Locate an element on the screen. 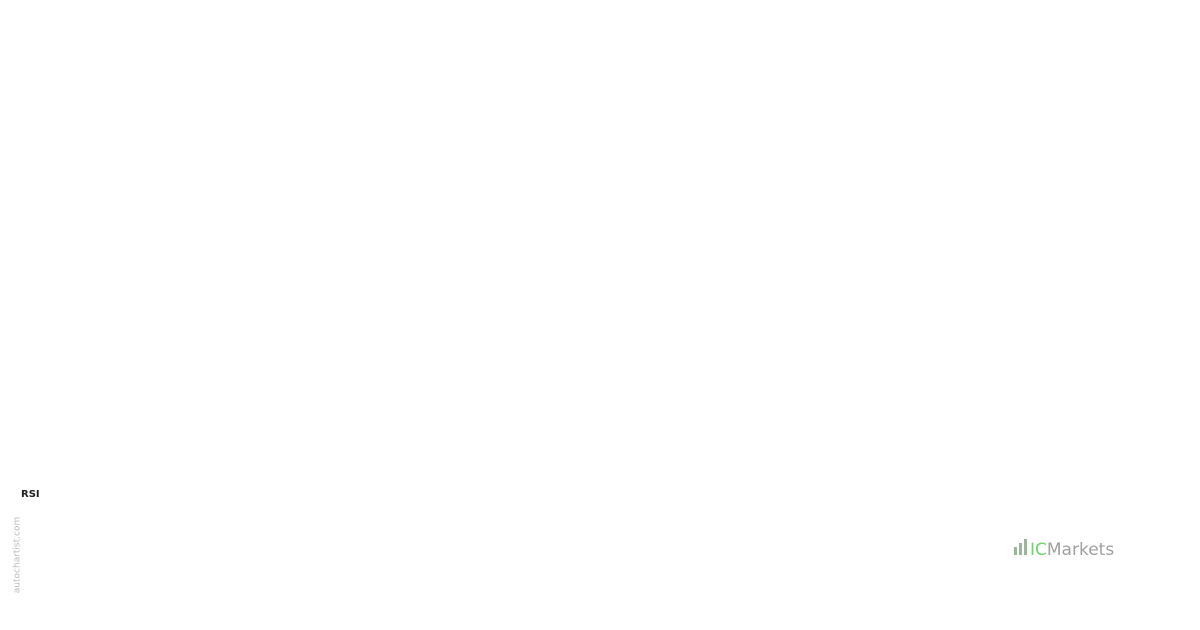 This screenshot has height=630, width=1200. rsi-label: RSI is located at coordinates (30, 494).